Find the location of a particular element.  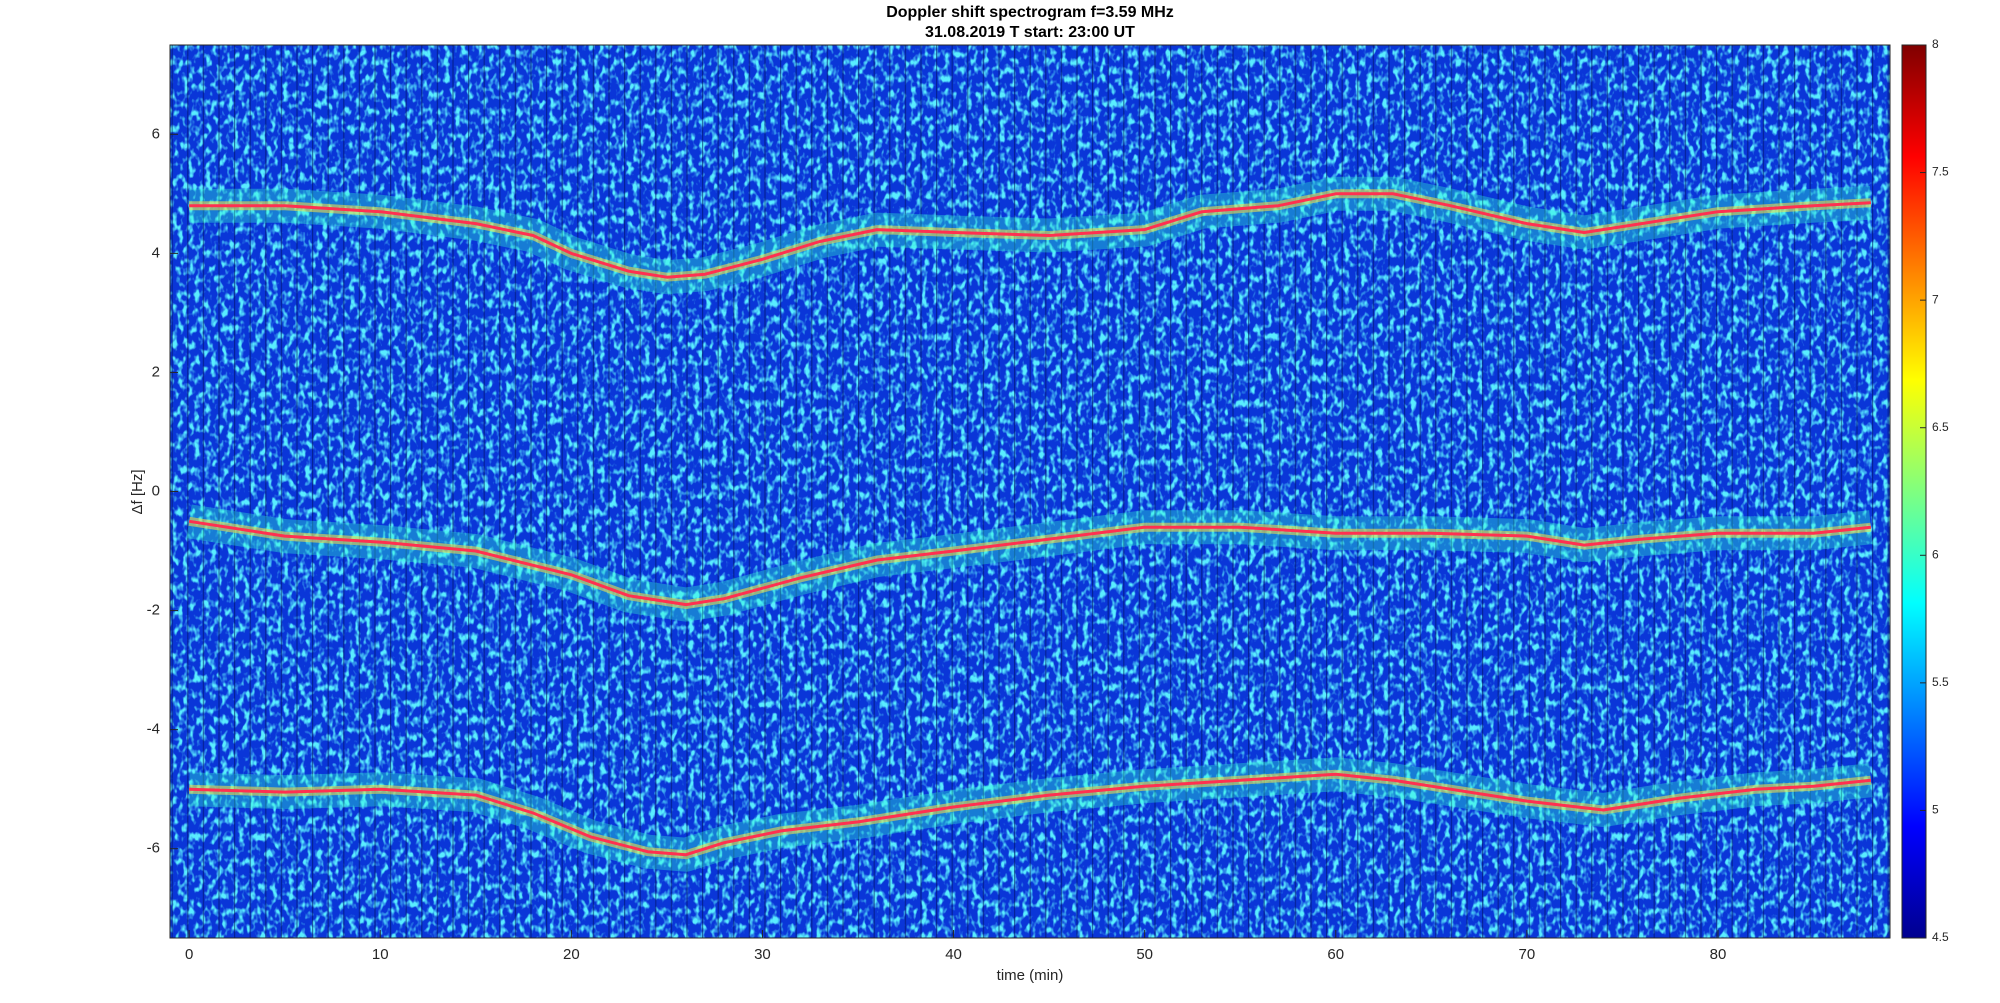

x-tick-label: 60 is located at coordinates (1335, 954).